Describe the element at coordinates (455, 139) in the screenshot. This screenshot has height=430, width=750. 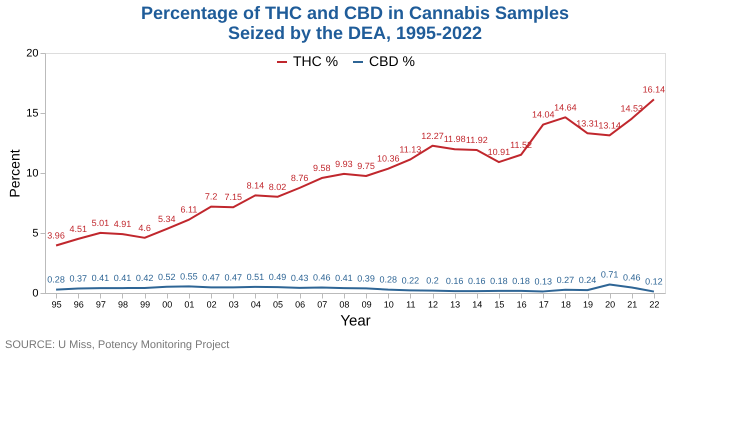
I see `data-label: 11.98` at that location.